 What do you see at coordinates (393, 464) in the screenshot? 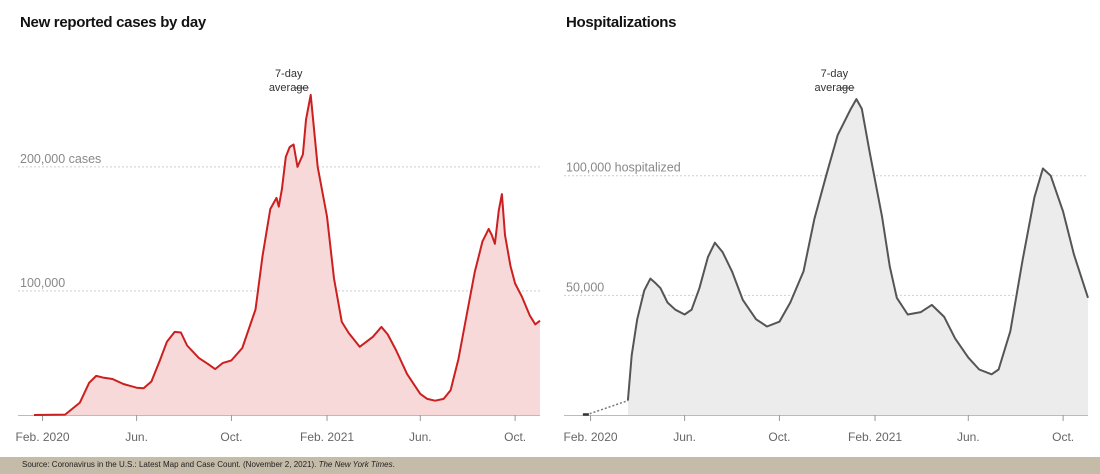
I see `source-end: .` at bounding box center [393, 464].